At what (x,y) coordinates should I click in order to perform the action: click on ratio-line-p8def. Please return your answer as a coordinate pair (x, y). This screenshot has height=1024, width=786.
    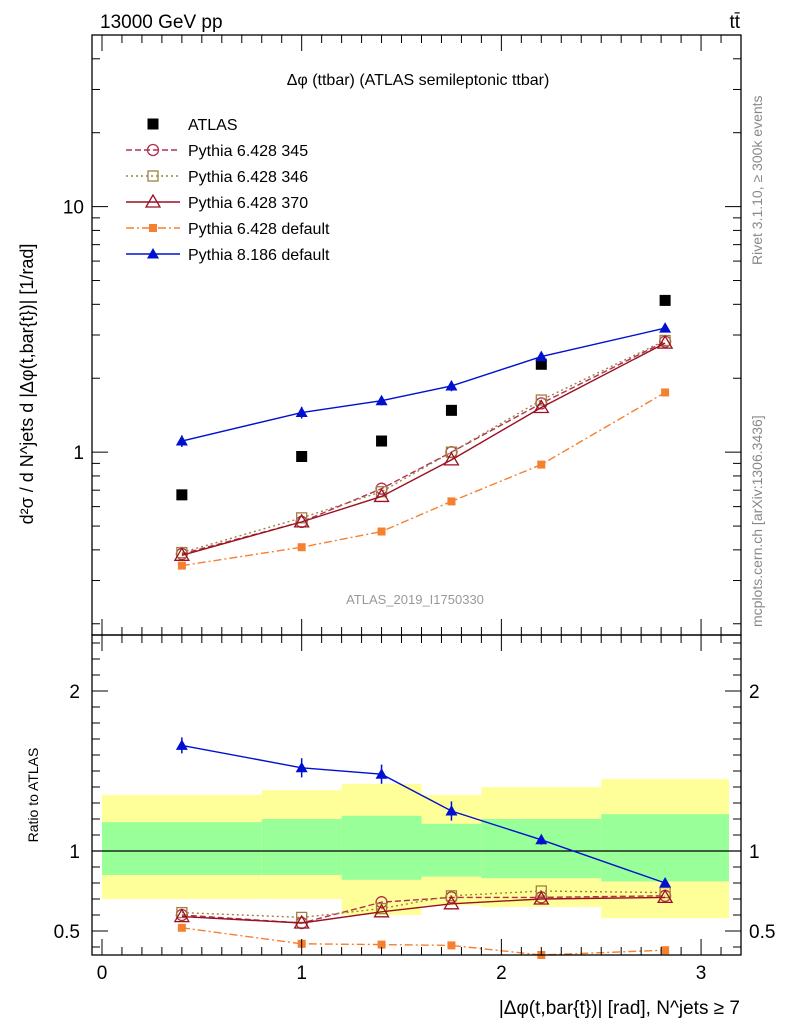
    Looking at the image, I should click on (423, 814).